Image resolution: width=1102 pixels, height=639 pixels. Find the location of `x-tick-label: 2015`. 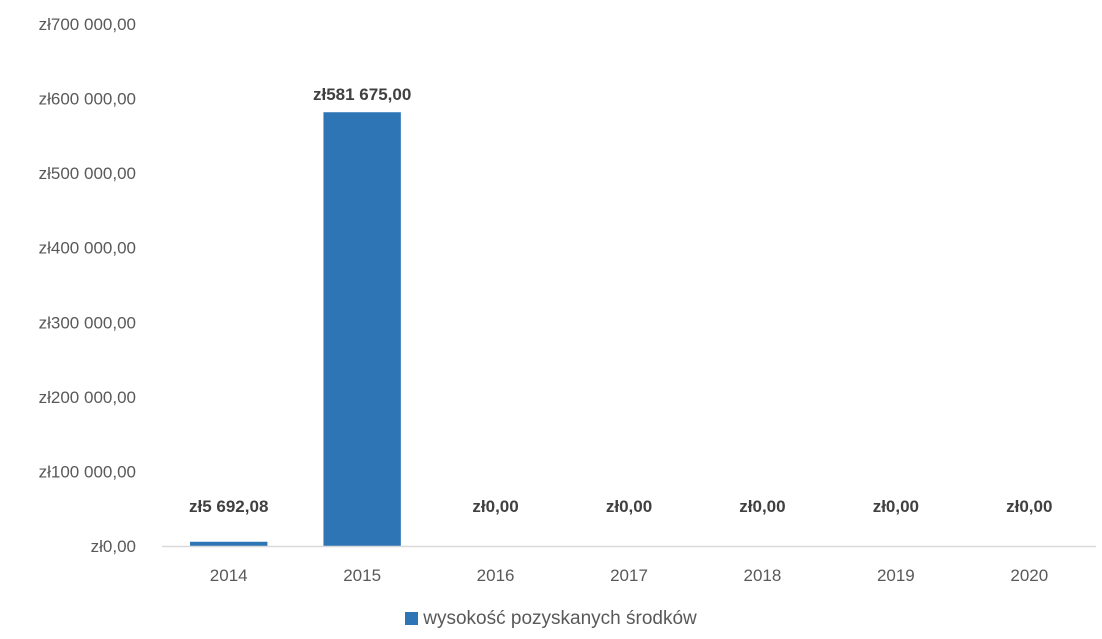

x-tick-label: 2015 is located at coordinates (362, 575).